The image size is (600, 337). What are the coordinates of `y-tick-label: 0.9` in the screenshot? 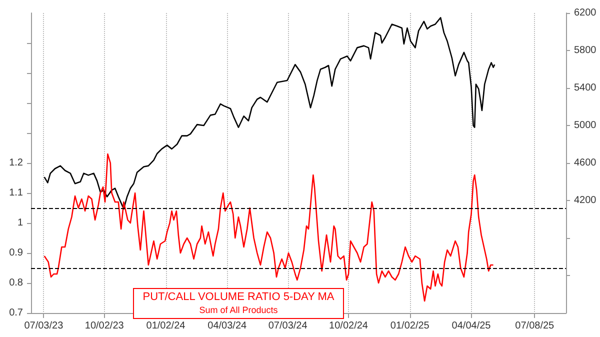 It's located at (16, 253).